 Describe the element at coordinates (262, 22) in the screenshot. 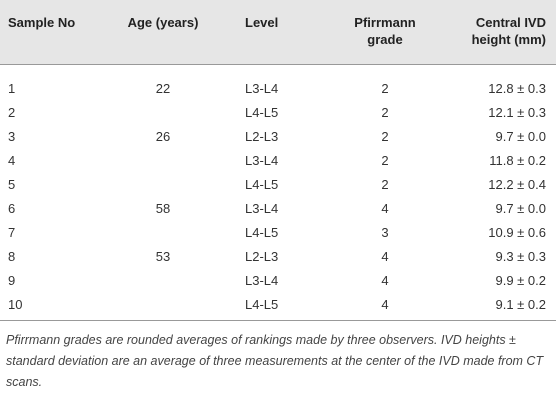

I see `column-header: Level` at that location.